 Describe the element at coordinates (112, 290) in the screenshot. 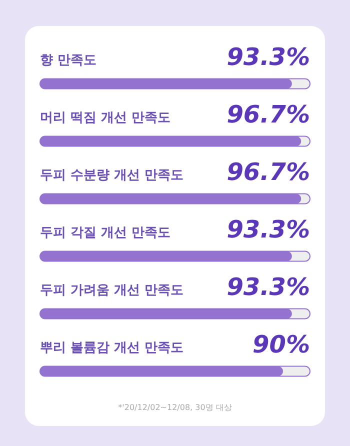

I see `y-tick-label: 두피 가려움 개선 만족도` at that location.